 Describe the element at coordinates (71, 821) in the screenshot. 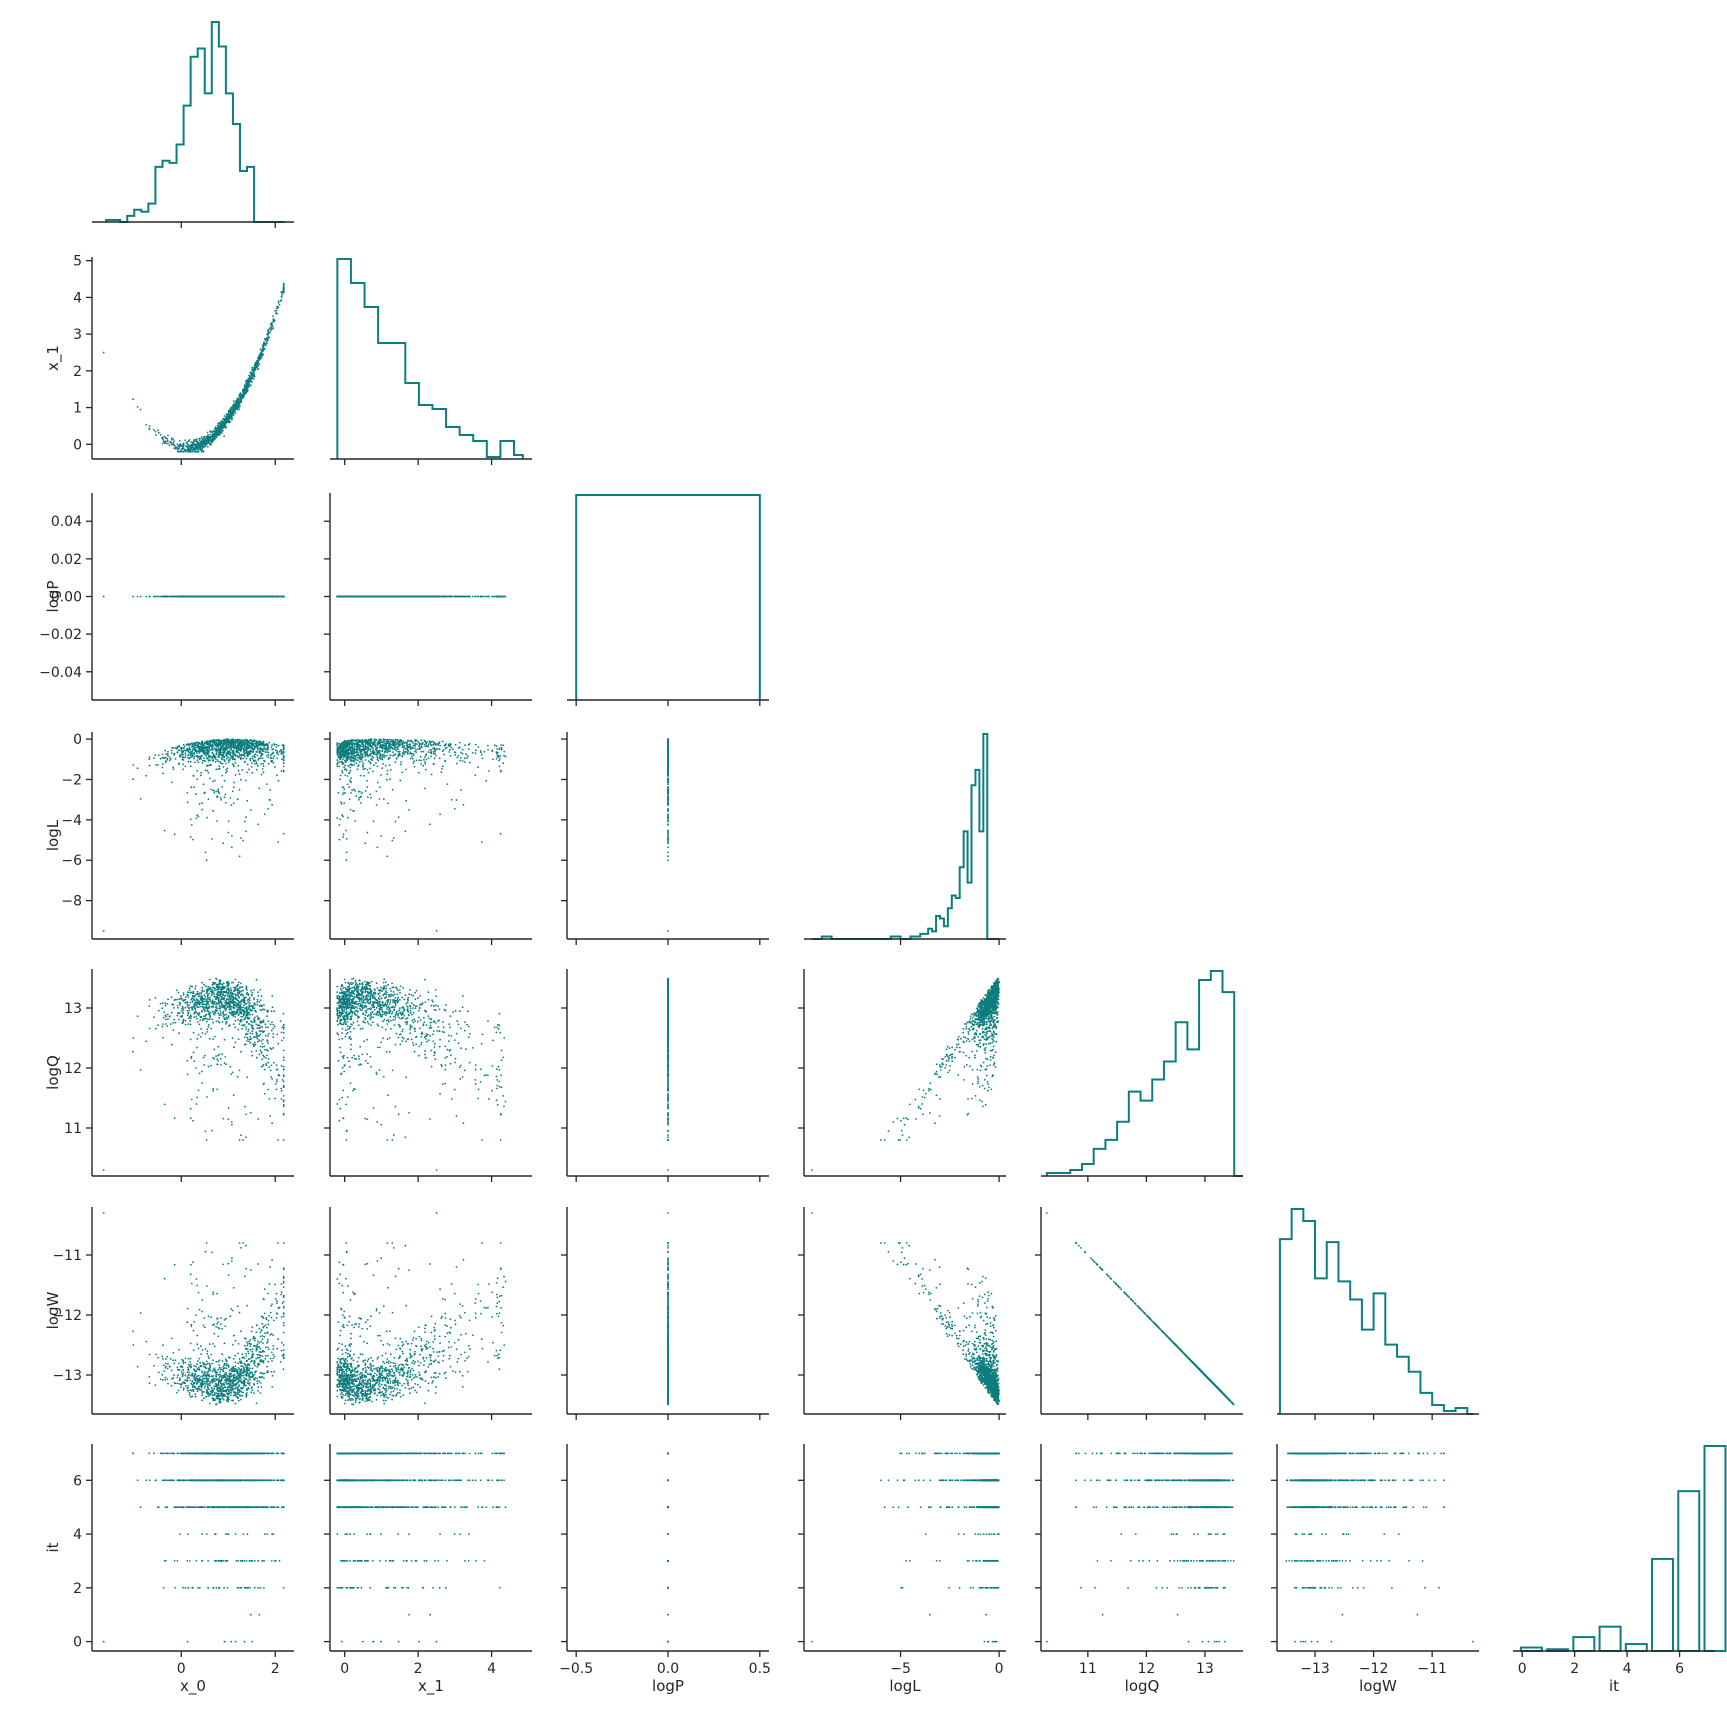

I see `y-tick-label: −4` at that location.